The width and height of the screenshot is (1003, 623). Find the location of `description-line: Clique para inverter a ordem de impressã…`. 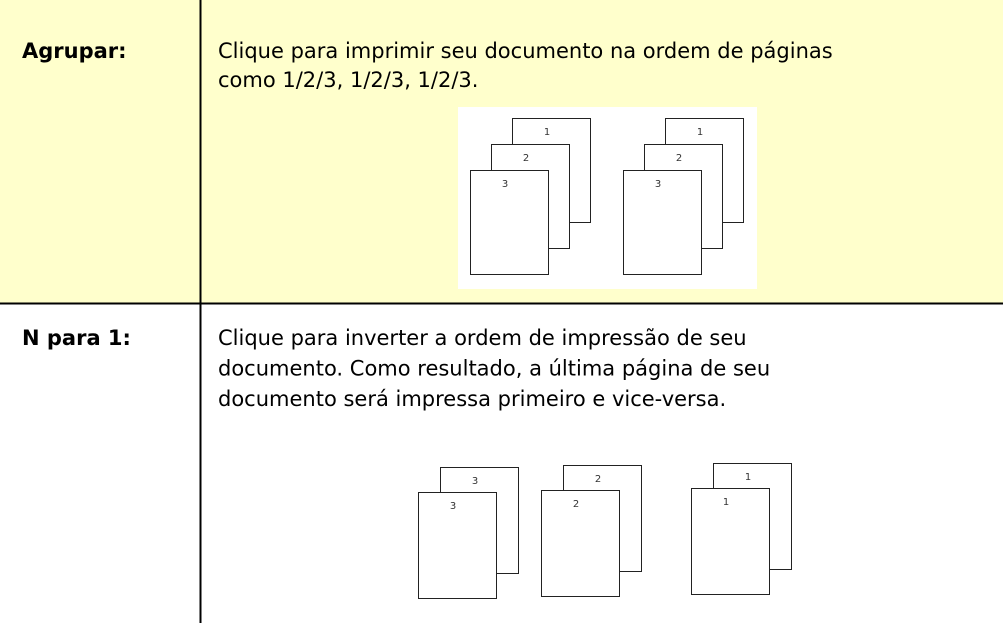

description-line: Clique para inverter a ordem de impressã… is located at coordinates (482, 338).